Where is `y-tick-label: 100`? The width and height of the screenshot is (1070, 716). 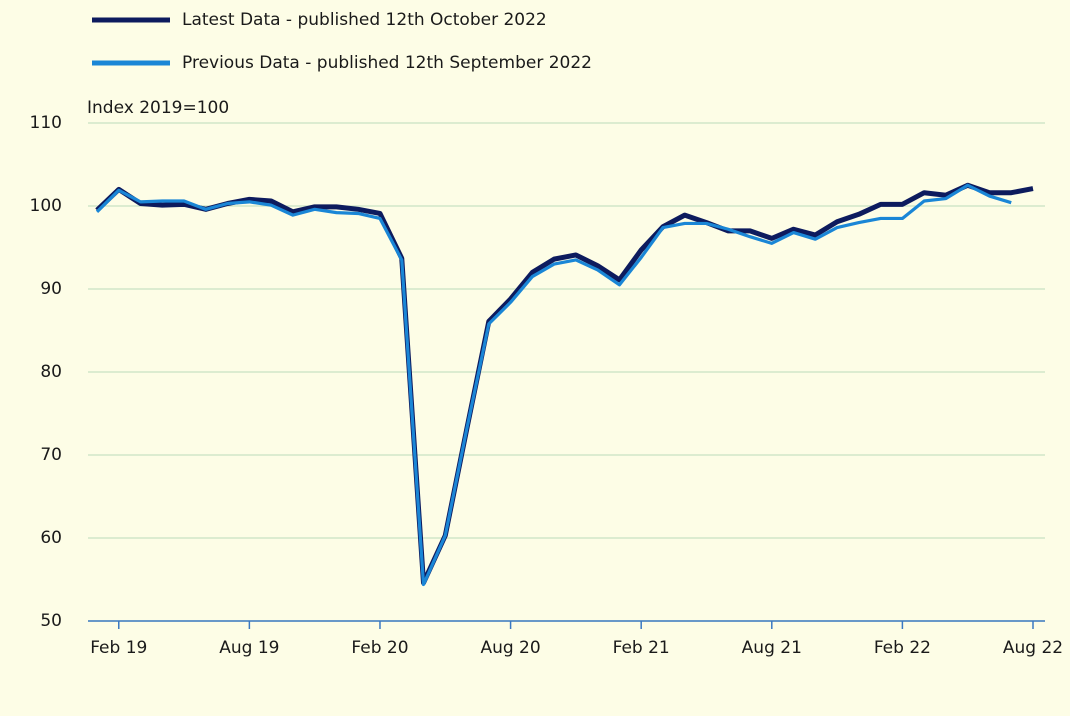 y-tick-label: 100 is located at coordinates (46, 206).